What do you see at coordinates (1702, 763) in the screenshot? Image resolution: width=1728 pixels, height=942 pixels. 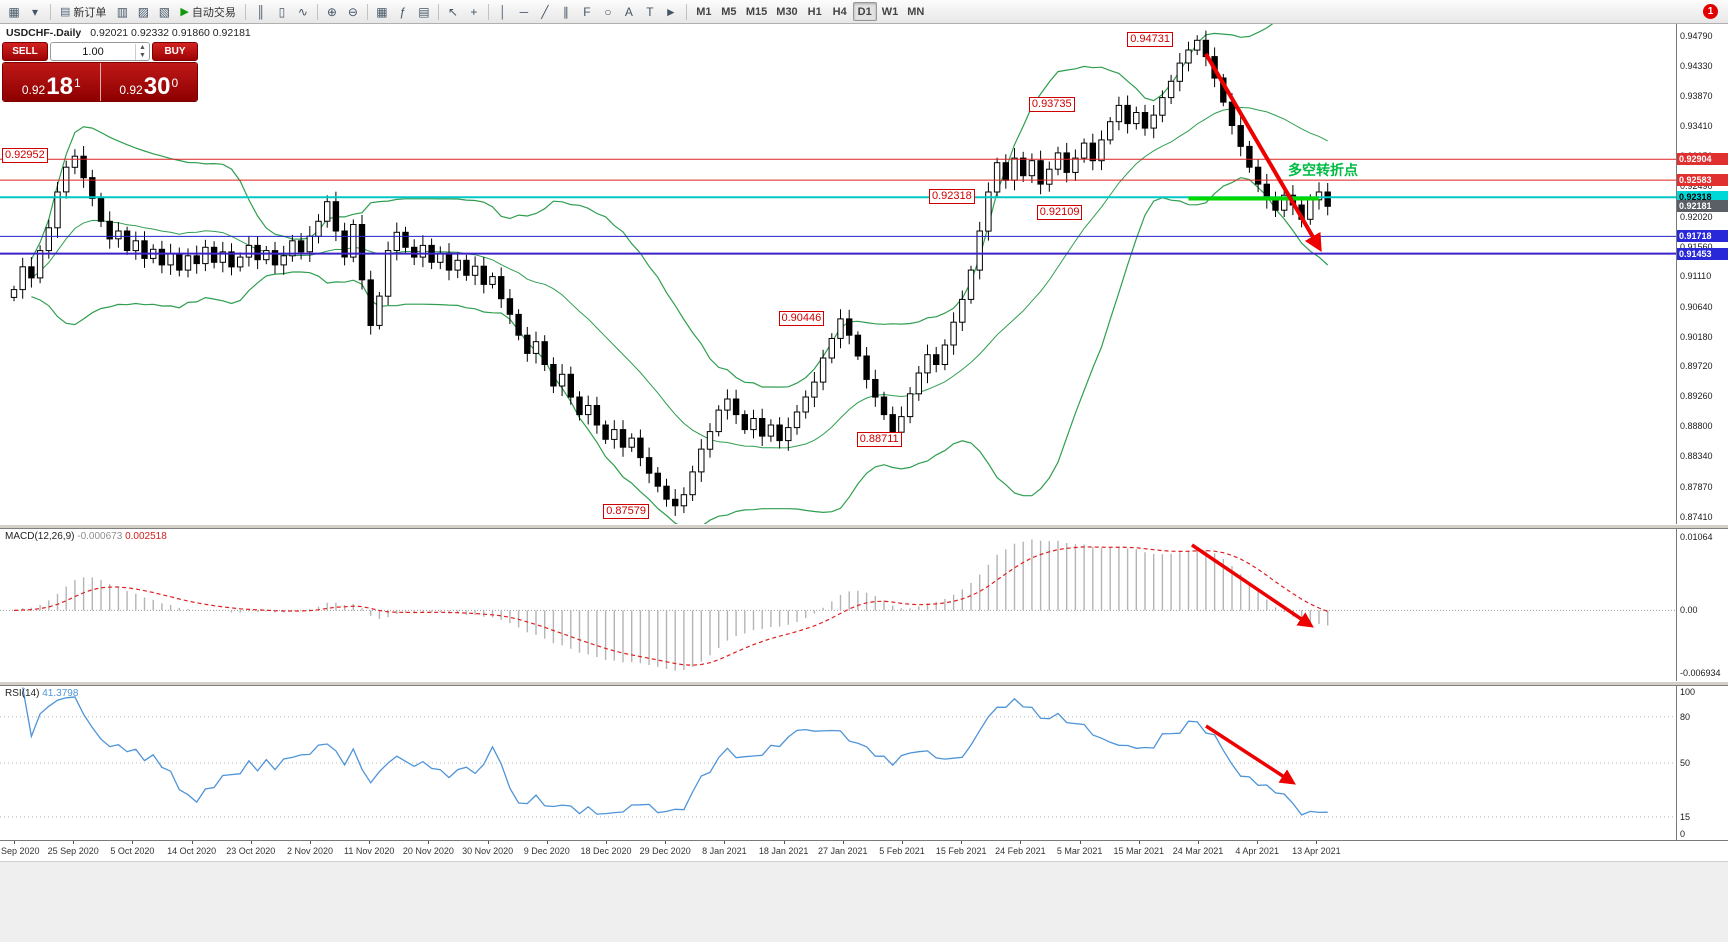 I see `rsi-axis: 100 80 50 15 0` at bounding box center [1702, 763].